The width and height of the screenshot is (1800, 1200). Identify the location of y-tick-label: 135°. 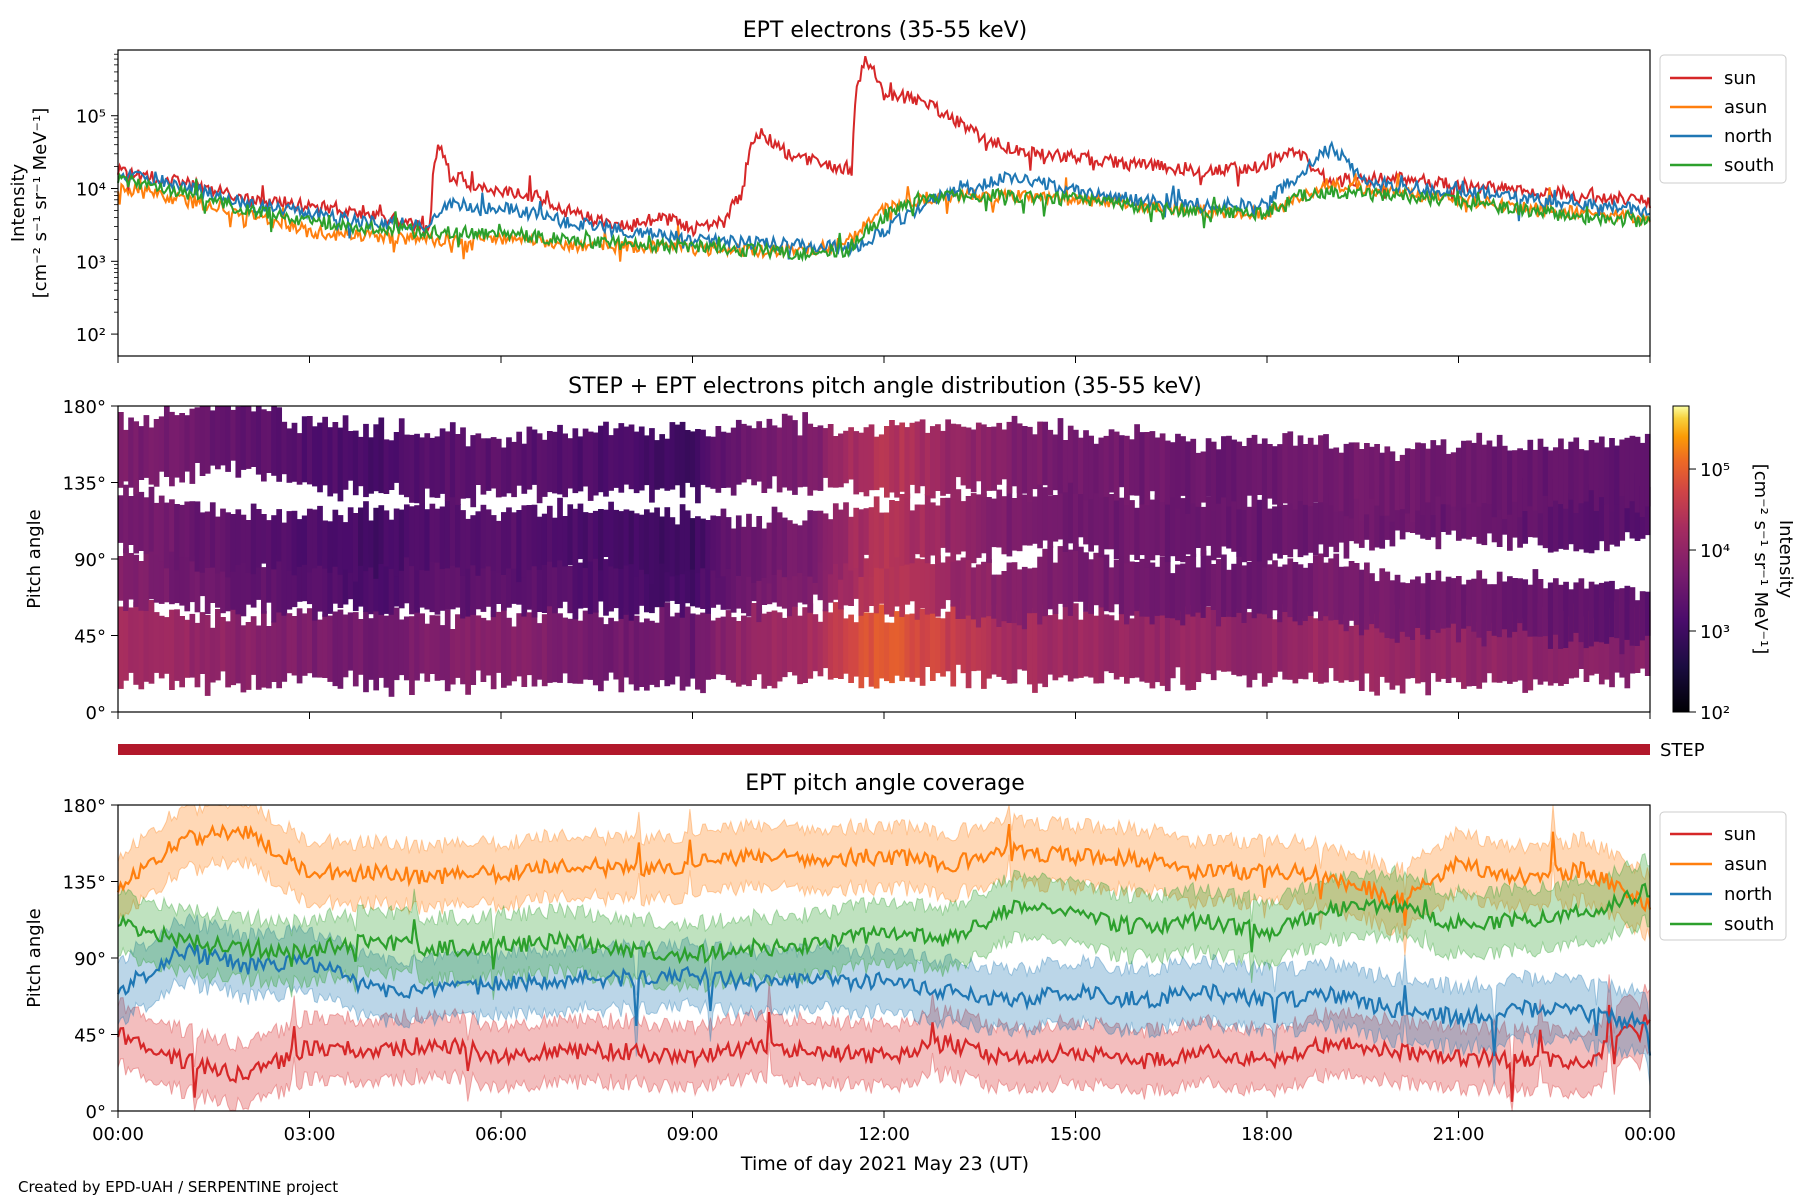
(84, 883).